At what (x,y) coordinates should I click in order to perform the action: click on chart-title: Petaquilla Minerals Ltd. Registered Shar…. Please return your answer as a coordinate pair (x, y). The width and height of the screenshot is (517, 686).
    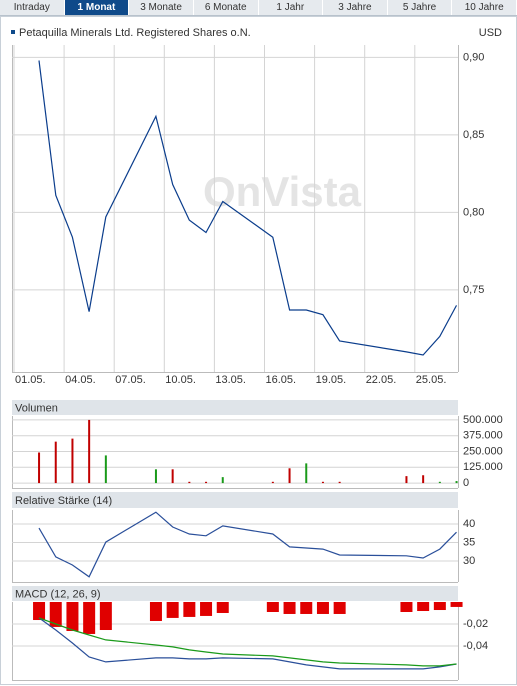
    Looking at the image, I should click on (135, 33).